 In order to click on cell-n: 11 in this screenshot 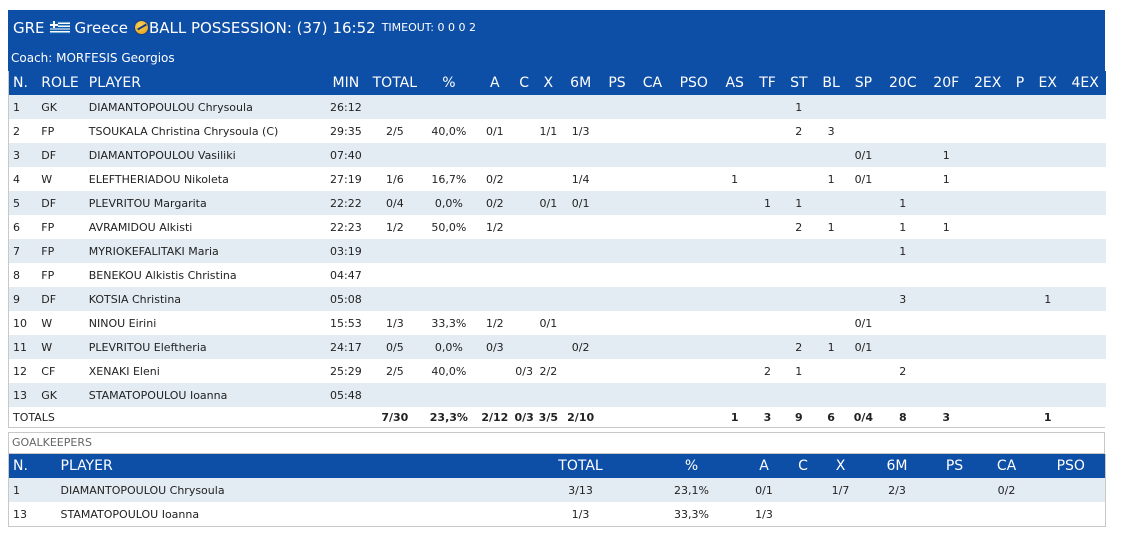, I will do `click(23, 347)`.